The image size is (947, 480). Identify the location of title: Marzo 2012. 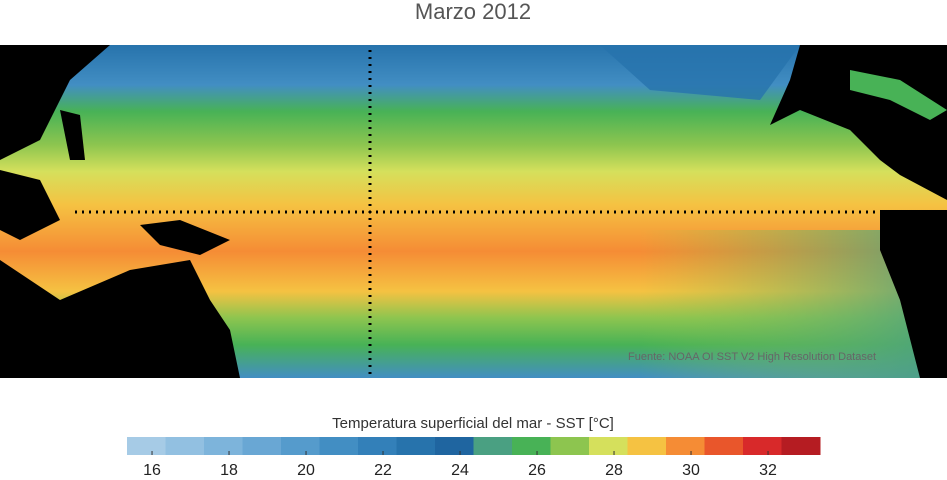
(473, 12).